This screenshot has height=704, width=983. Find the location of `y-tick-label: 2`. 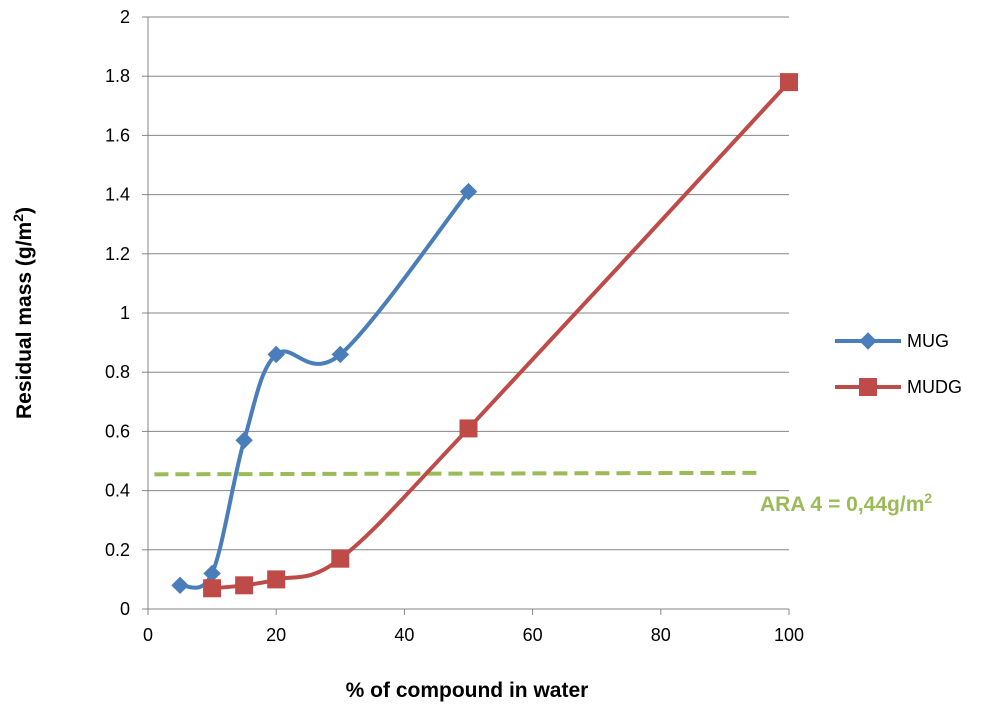

y-tick-label: 2 is located at coordinates (125, 17).